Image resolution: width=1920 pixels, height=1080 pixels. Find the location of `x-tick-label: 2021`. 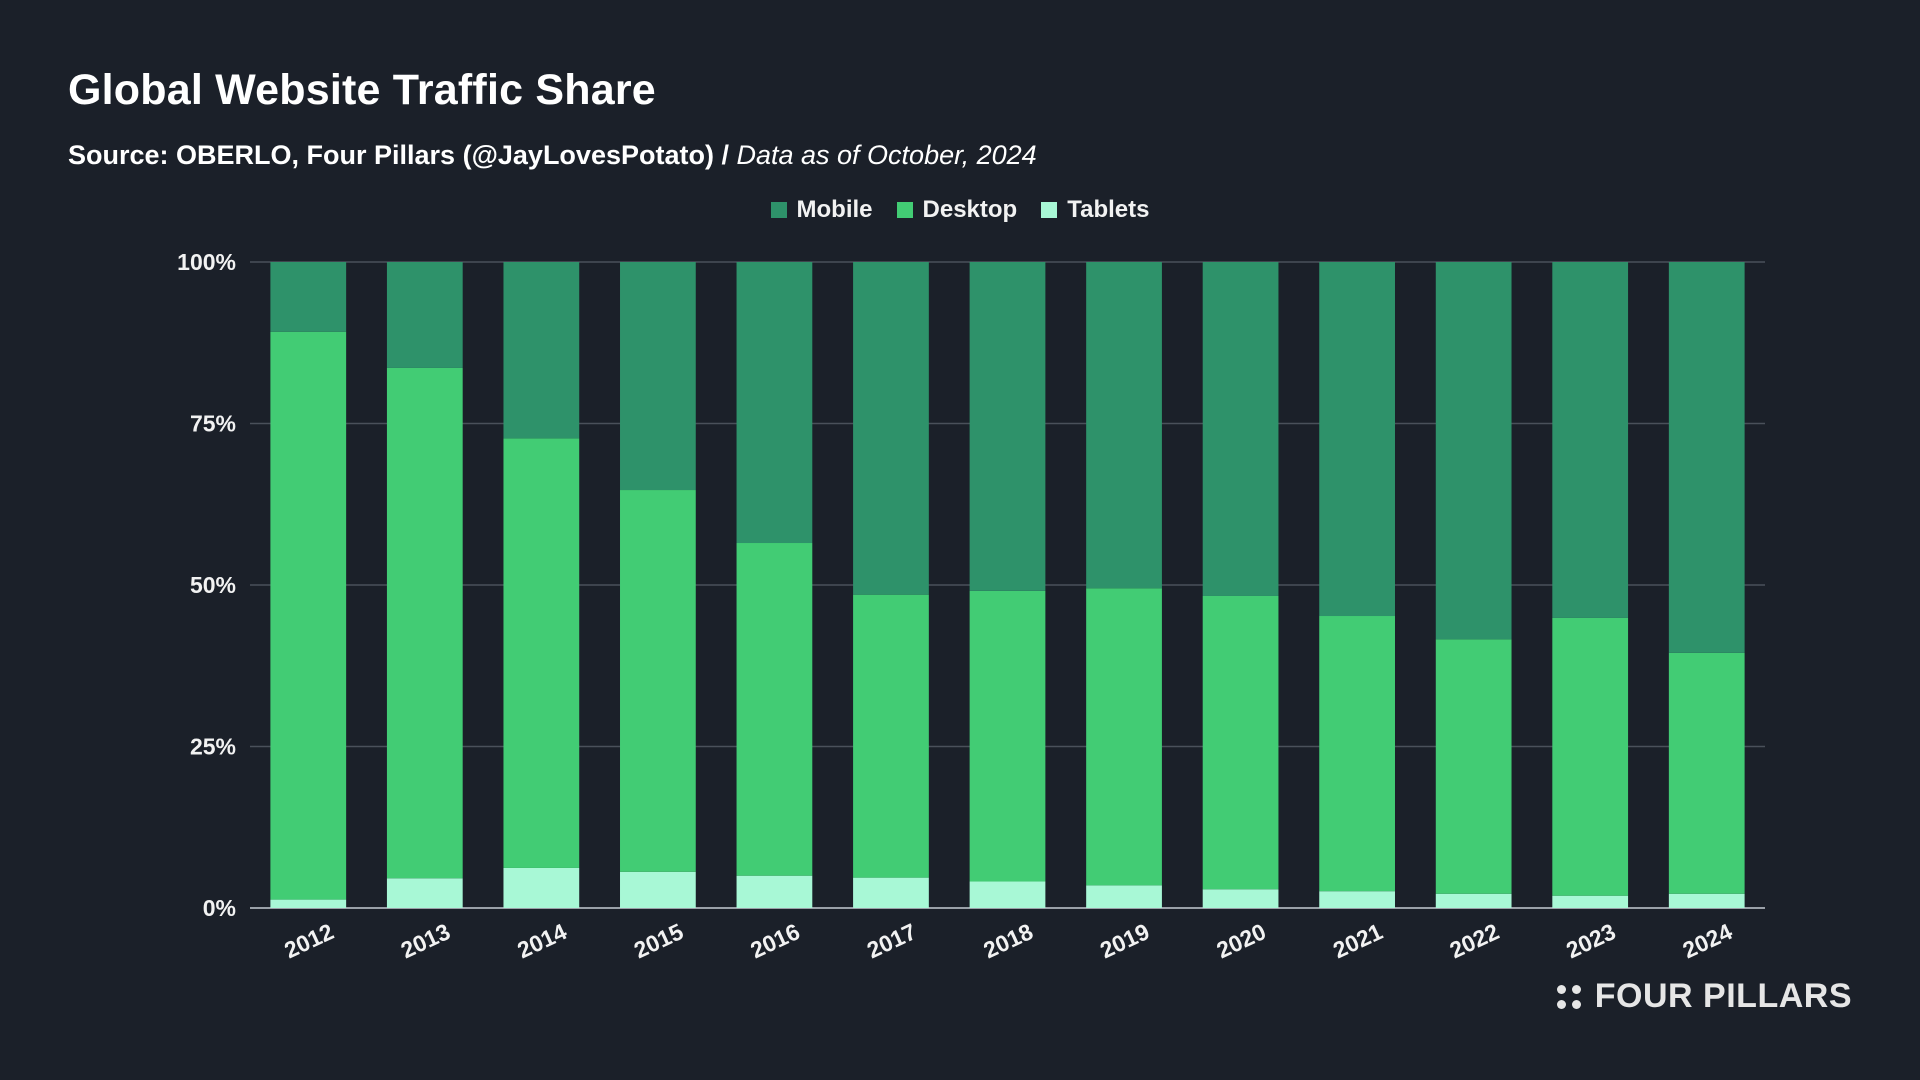

x-tick-label: 2021 is located at coordinates (1358, 940).